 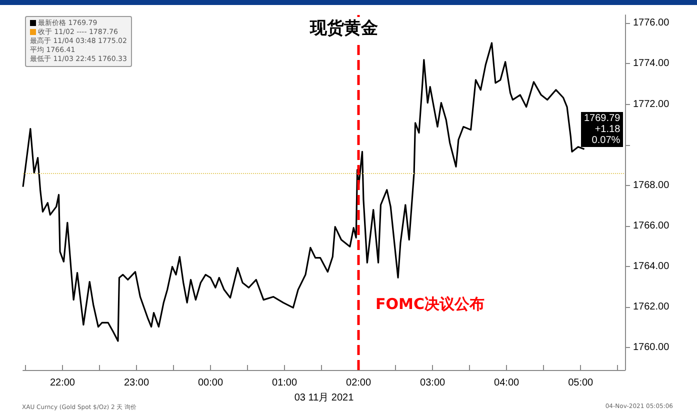 I want to click on y-tick-label: 1776.00, so click(x=651, y=23).